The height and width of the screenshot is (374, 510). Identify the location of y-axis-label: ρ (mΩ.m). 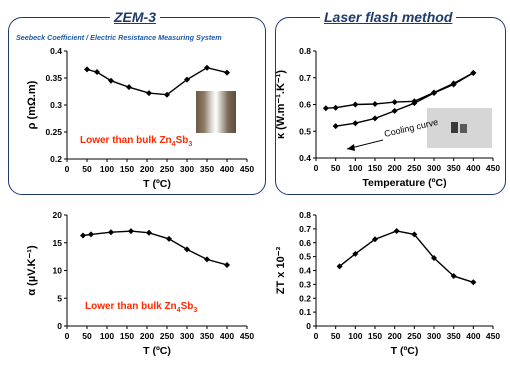
(32, 104).